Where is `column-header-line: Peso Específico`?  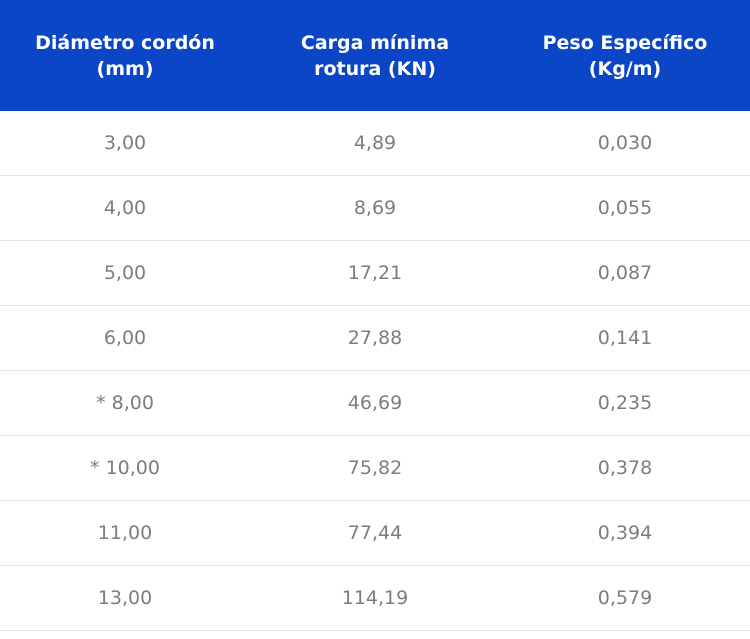 column-header-line: Peso Específico is located at coordinates (625, 42).